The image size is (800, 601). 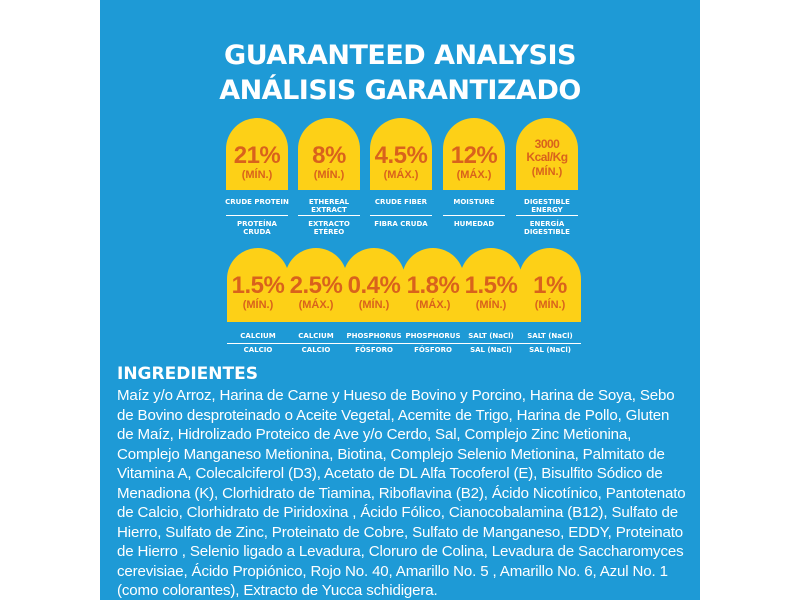 I want to click on nutrient-label-es: HUMEDAD, so click(x=474, y=224).